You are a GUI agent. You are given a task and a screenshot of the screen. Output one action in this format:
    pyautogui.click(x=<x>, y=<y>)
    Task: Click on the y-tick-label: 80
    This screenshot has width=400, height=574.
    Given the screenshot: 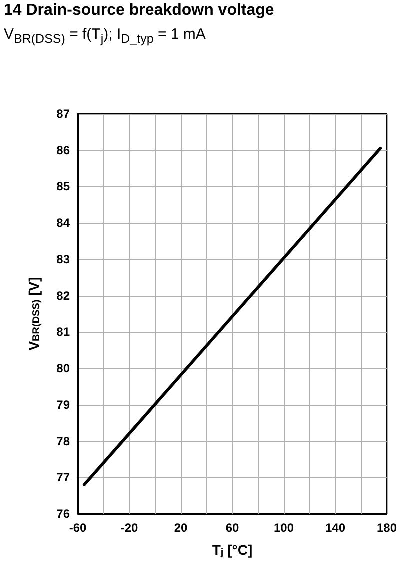 What is the action you would take?
    pyautogui.click(x=63, y=369)
    